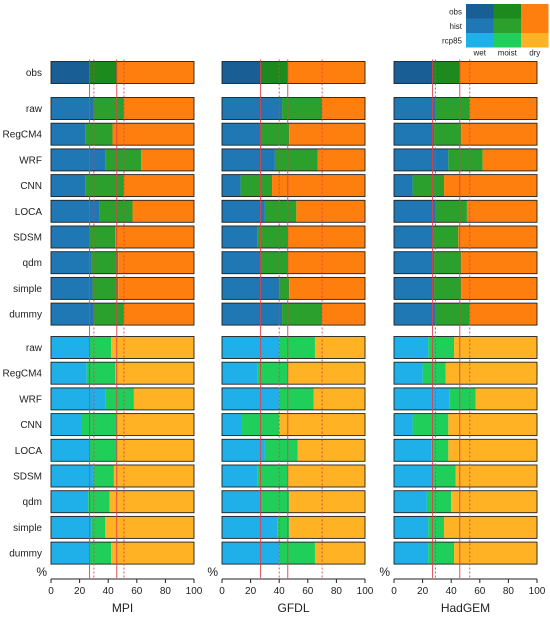 This screenshot has width=550, height=617. Describe the element at coordinates (99, 424) in the screenshot. I see `bar-mpi-rcp85-cnn-moist` at that location.